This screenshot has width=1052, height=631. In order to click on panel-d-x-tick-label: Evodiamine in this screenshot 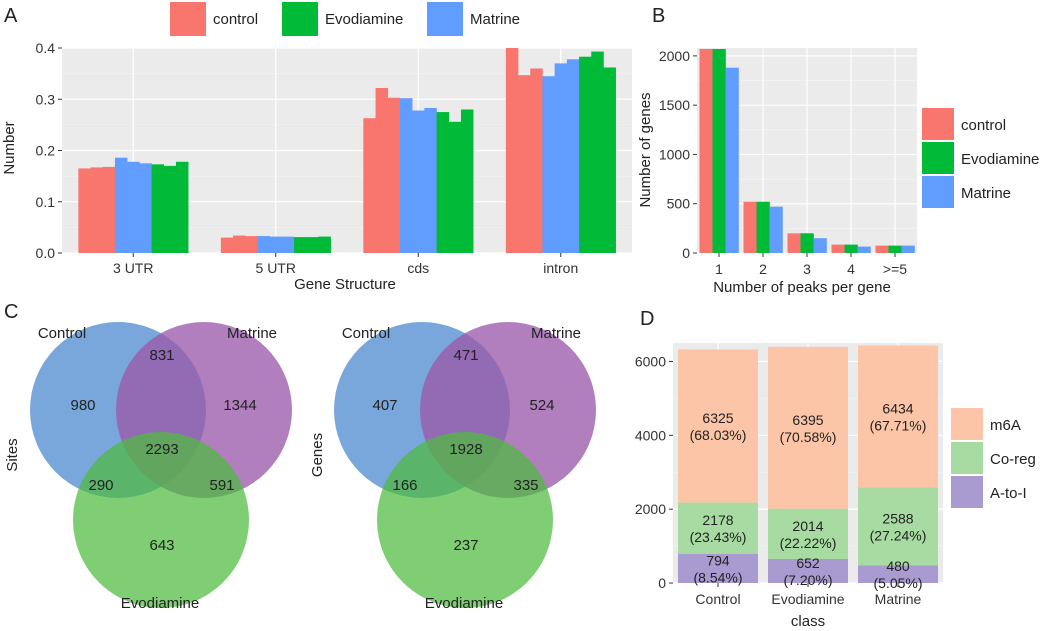, I will do `click(807, 599)`.